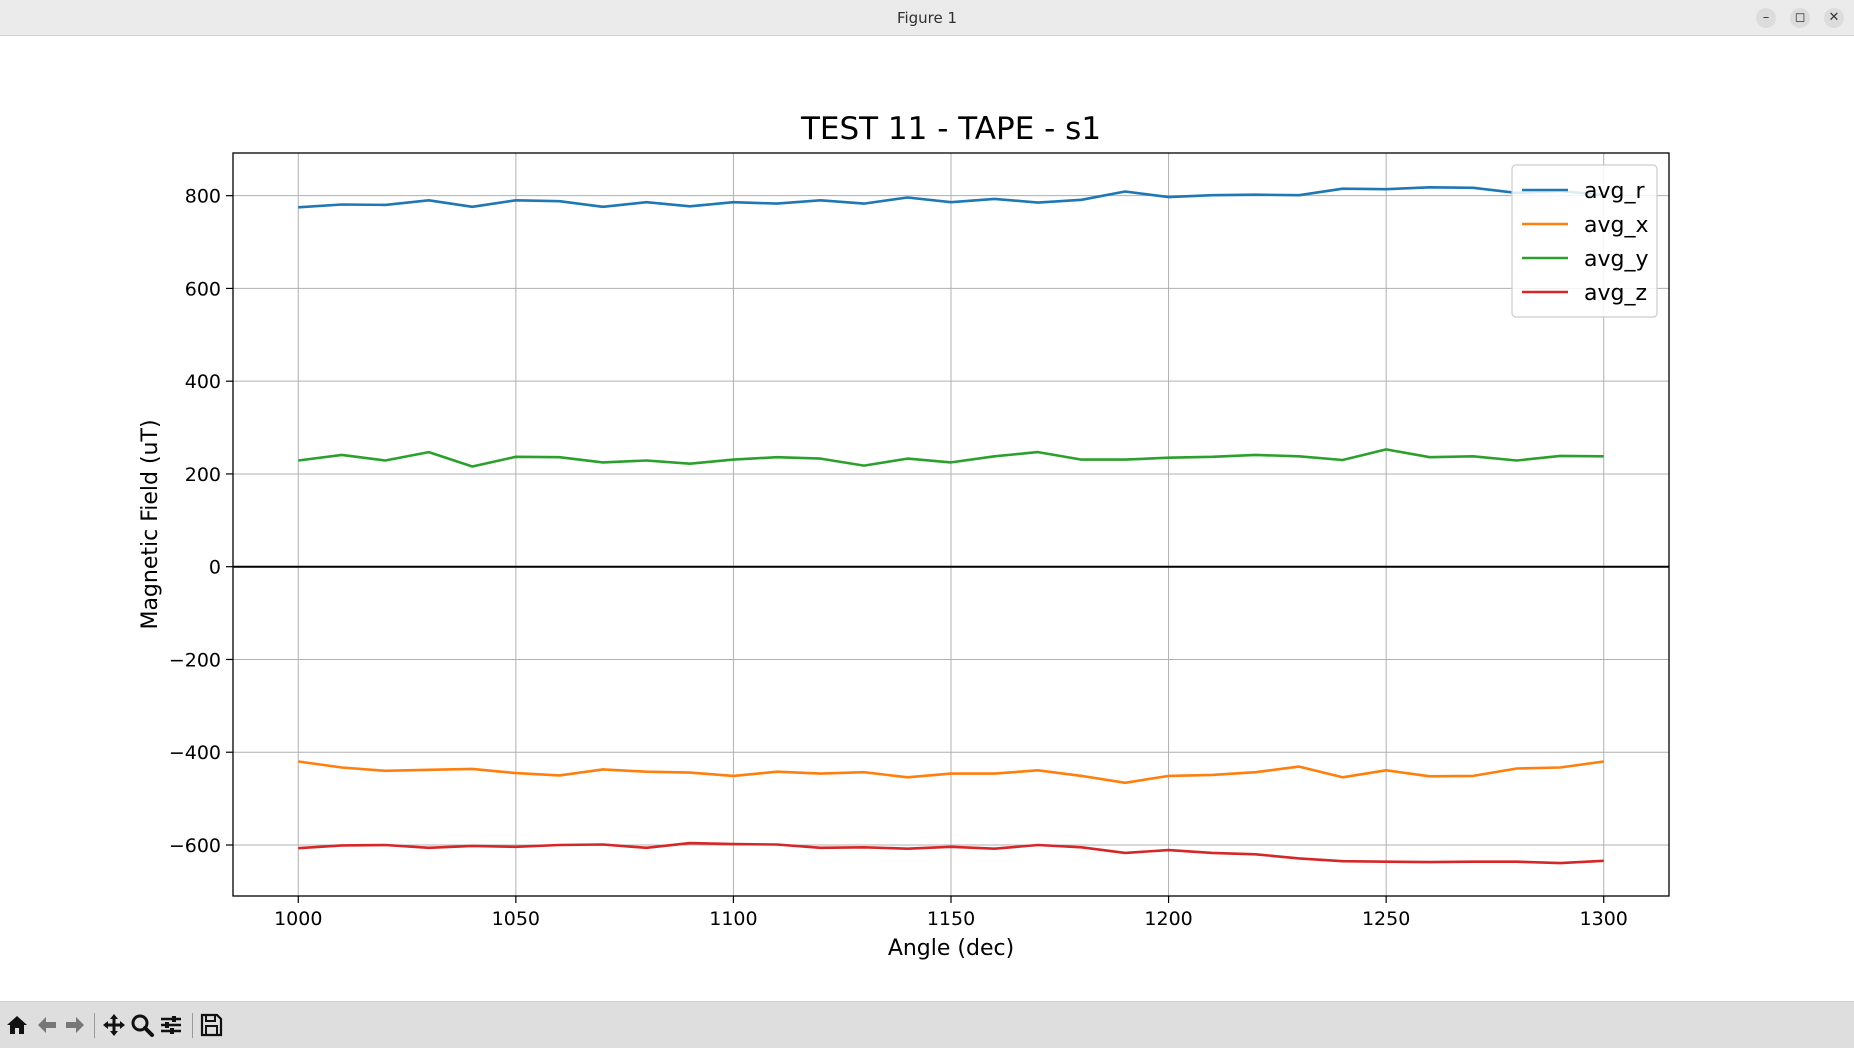 Image resolution: width=1854 pixels, height=1048 pixels. Describe the element at coordinates (203, 475) in the screenshot. I see `y-tick-label: 200` at that location.